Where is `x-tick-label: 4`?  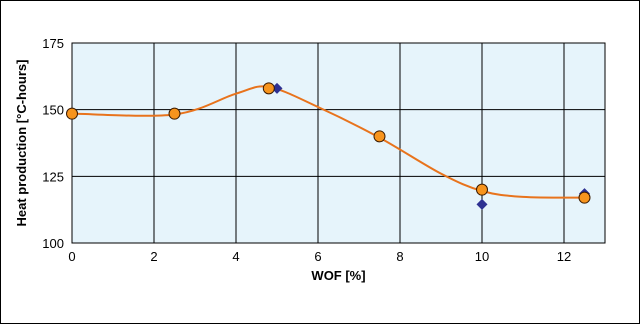
x-tick-label: 4 is located at coordinates (235, 256).